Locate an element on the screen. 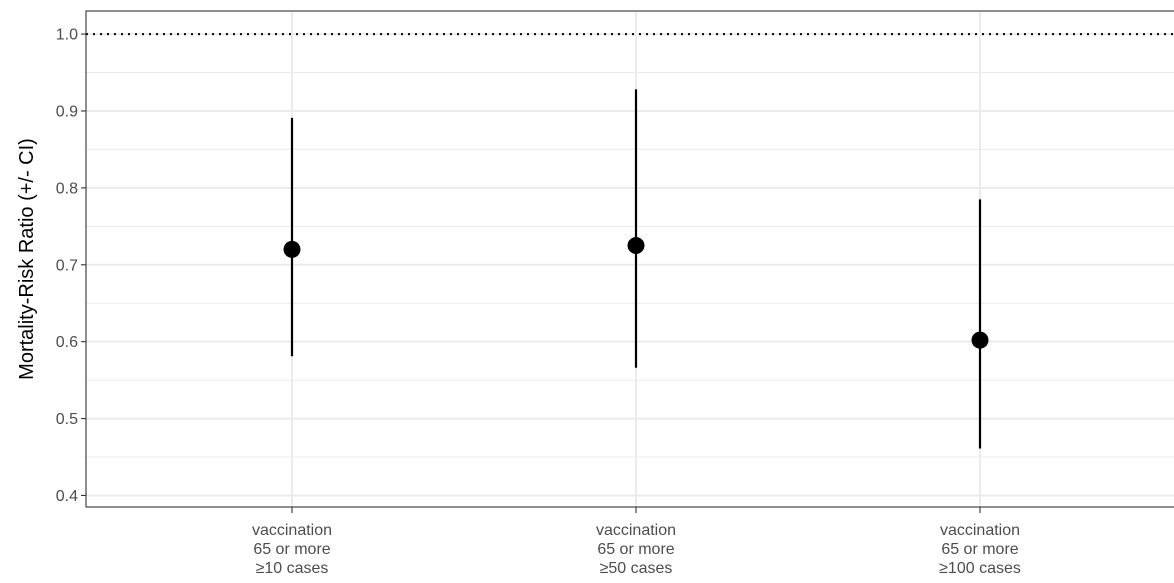 This screenshot has height=583, width=1174. y-tick-label: 1.0 is located at coordinates (67, 35).